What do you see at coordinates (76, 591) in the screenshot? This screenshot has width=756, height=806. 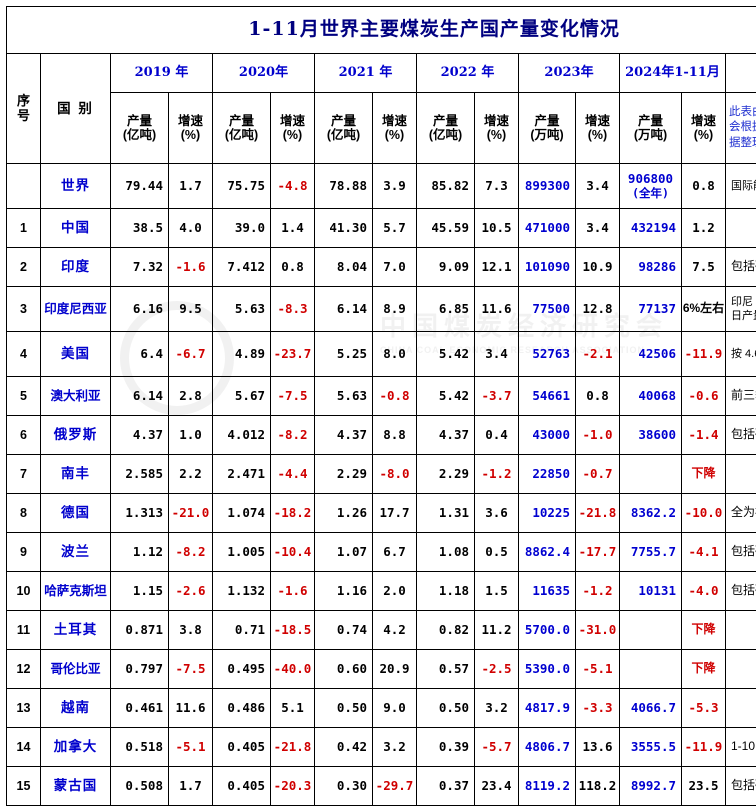 I see `country-name: 哈萨克斯坦` at bounding box center [76, 591].